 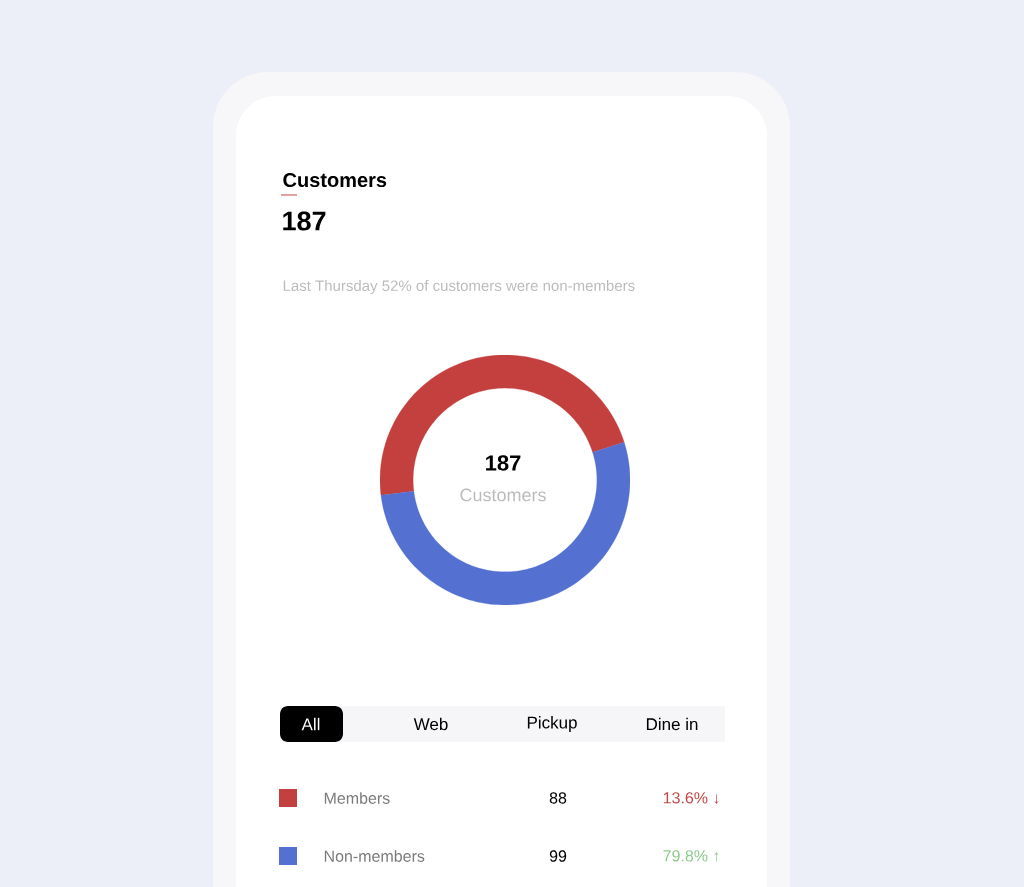 I want to click on text: 13.6% ↓, so click(x=691, y=798).